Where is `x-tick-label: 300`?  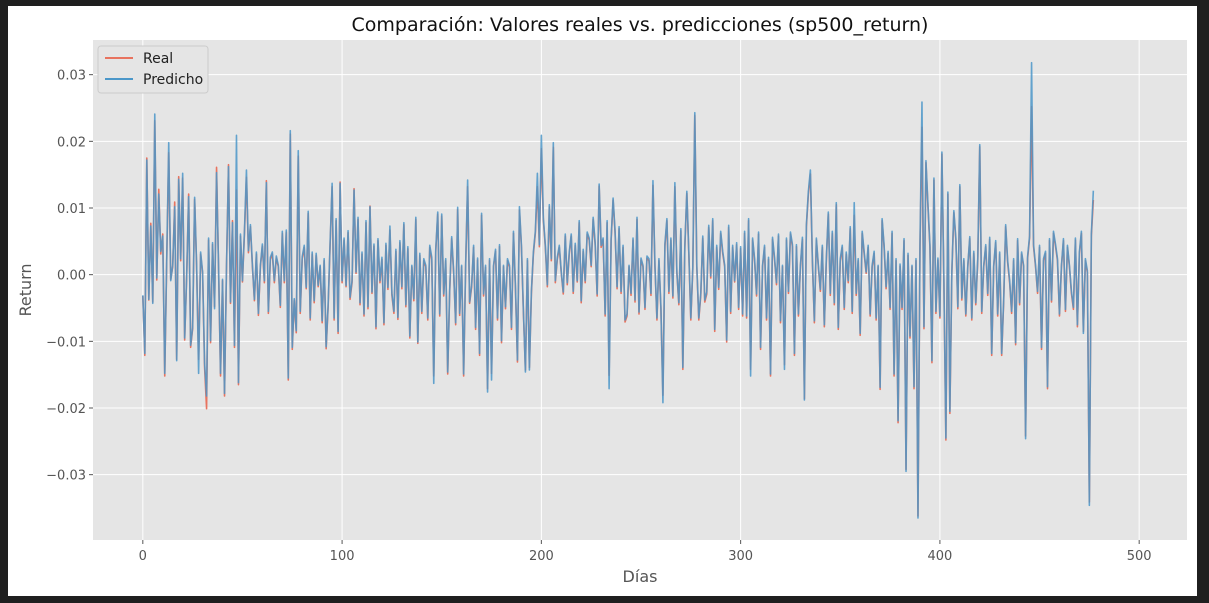
x-tick-label: 300 is located at coordinates (740, 556).